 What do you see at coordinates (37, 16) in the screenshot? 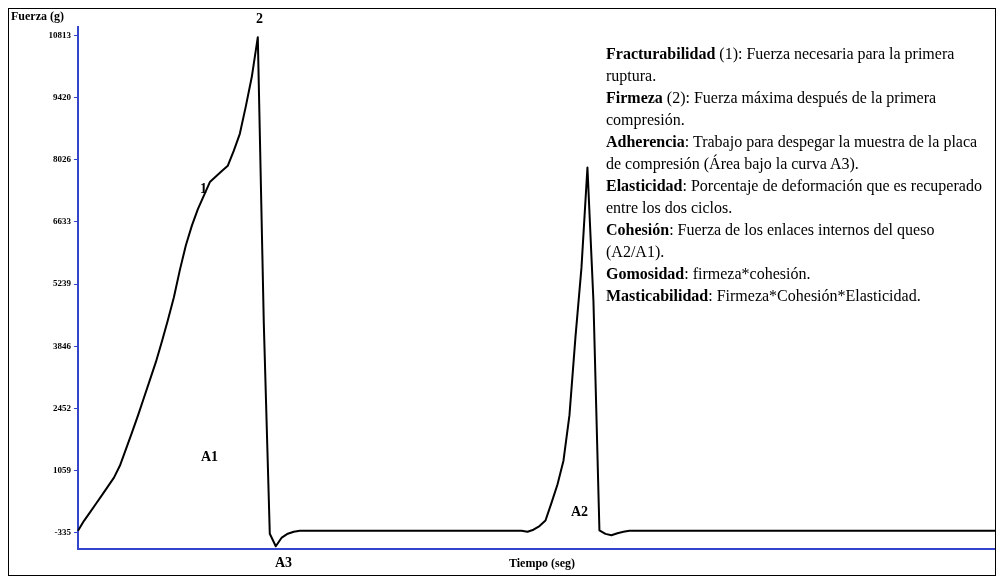
I see `y-axis-title: Fuerza (g)` at bounding box center [37, 16].